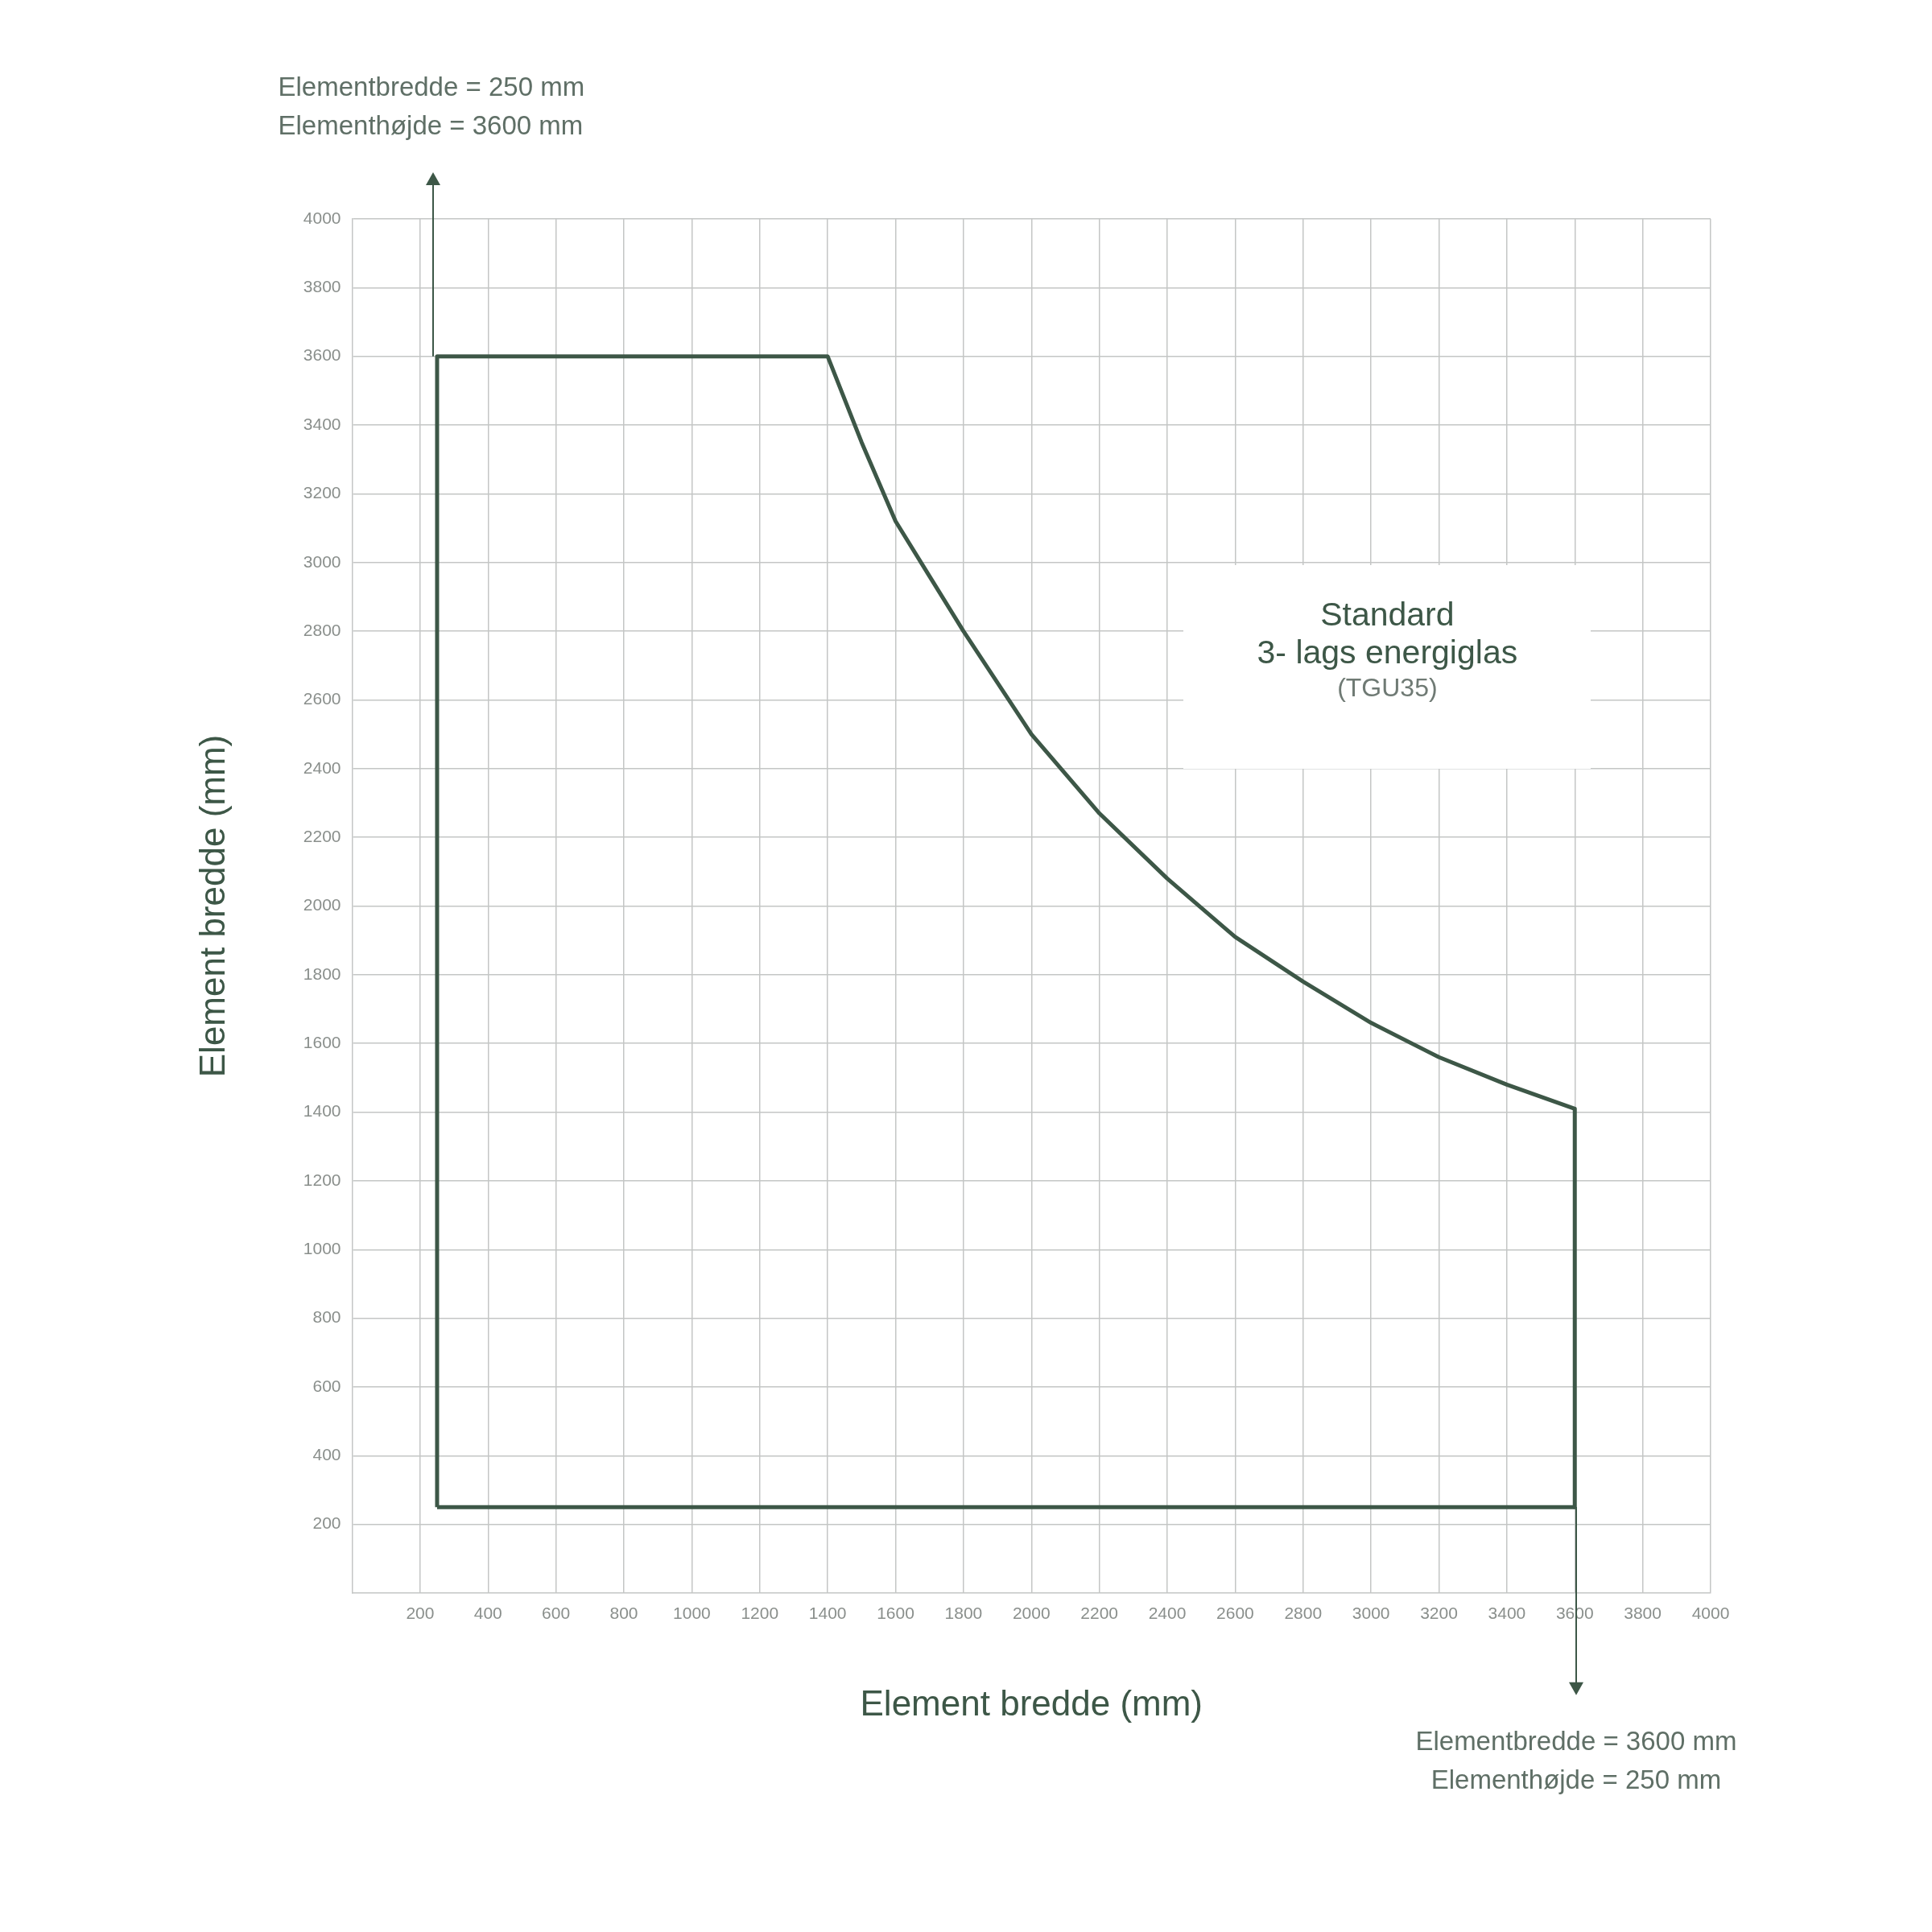 The width and height of the screenshot is (1932, 1932). Describe the element at coordinates (1303, 1613) in the screenshot. I see `x-tick-label: 2800` at that location.